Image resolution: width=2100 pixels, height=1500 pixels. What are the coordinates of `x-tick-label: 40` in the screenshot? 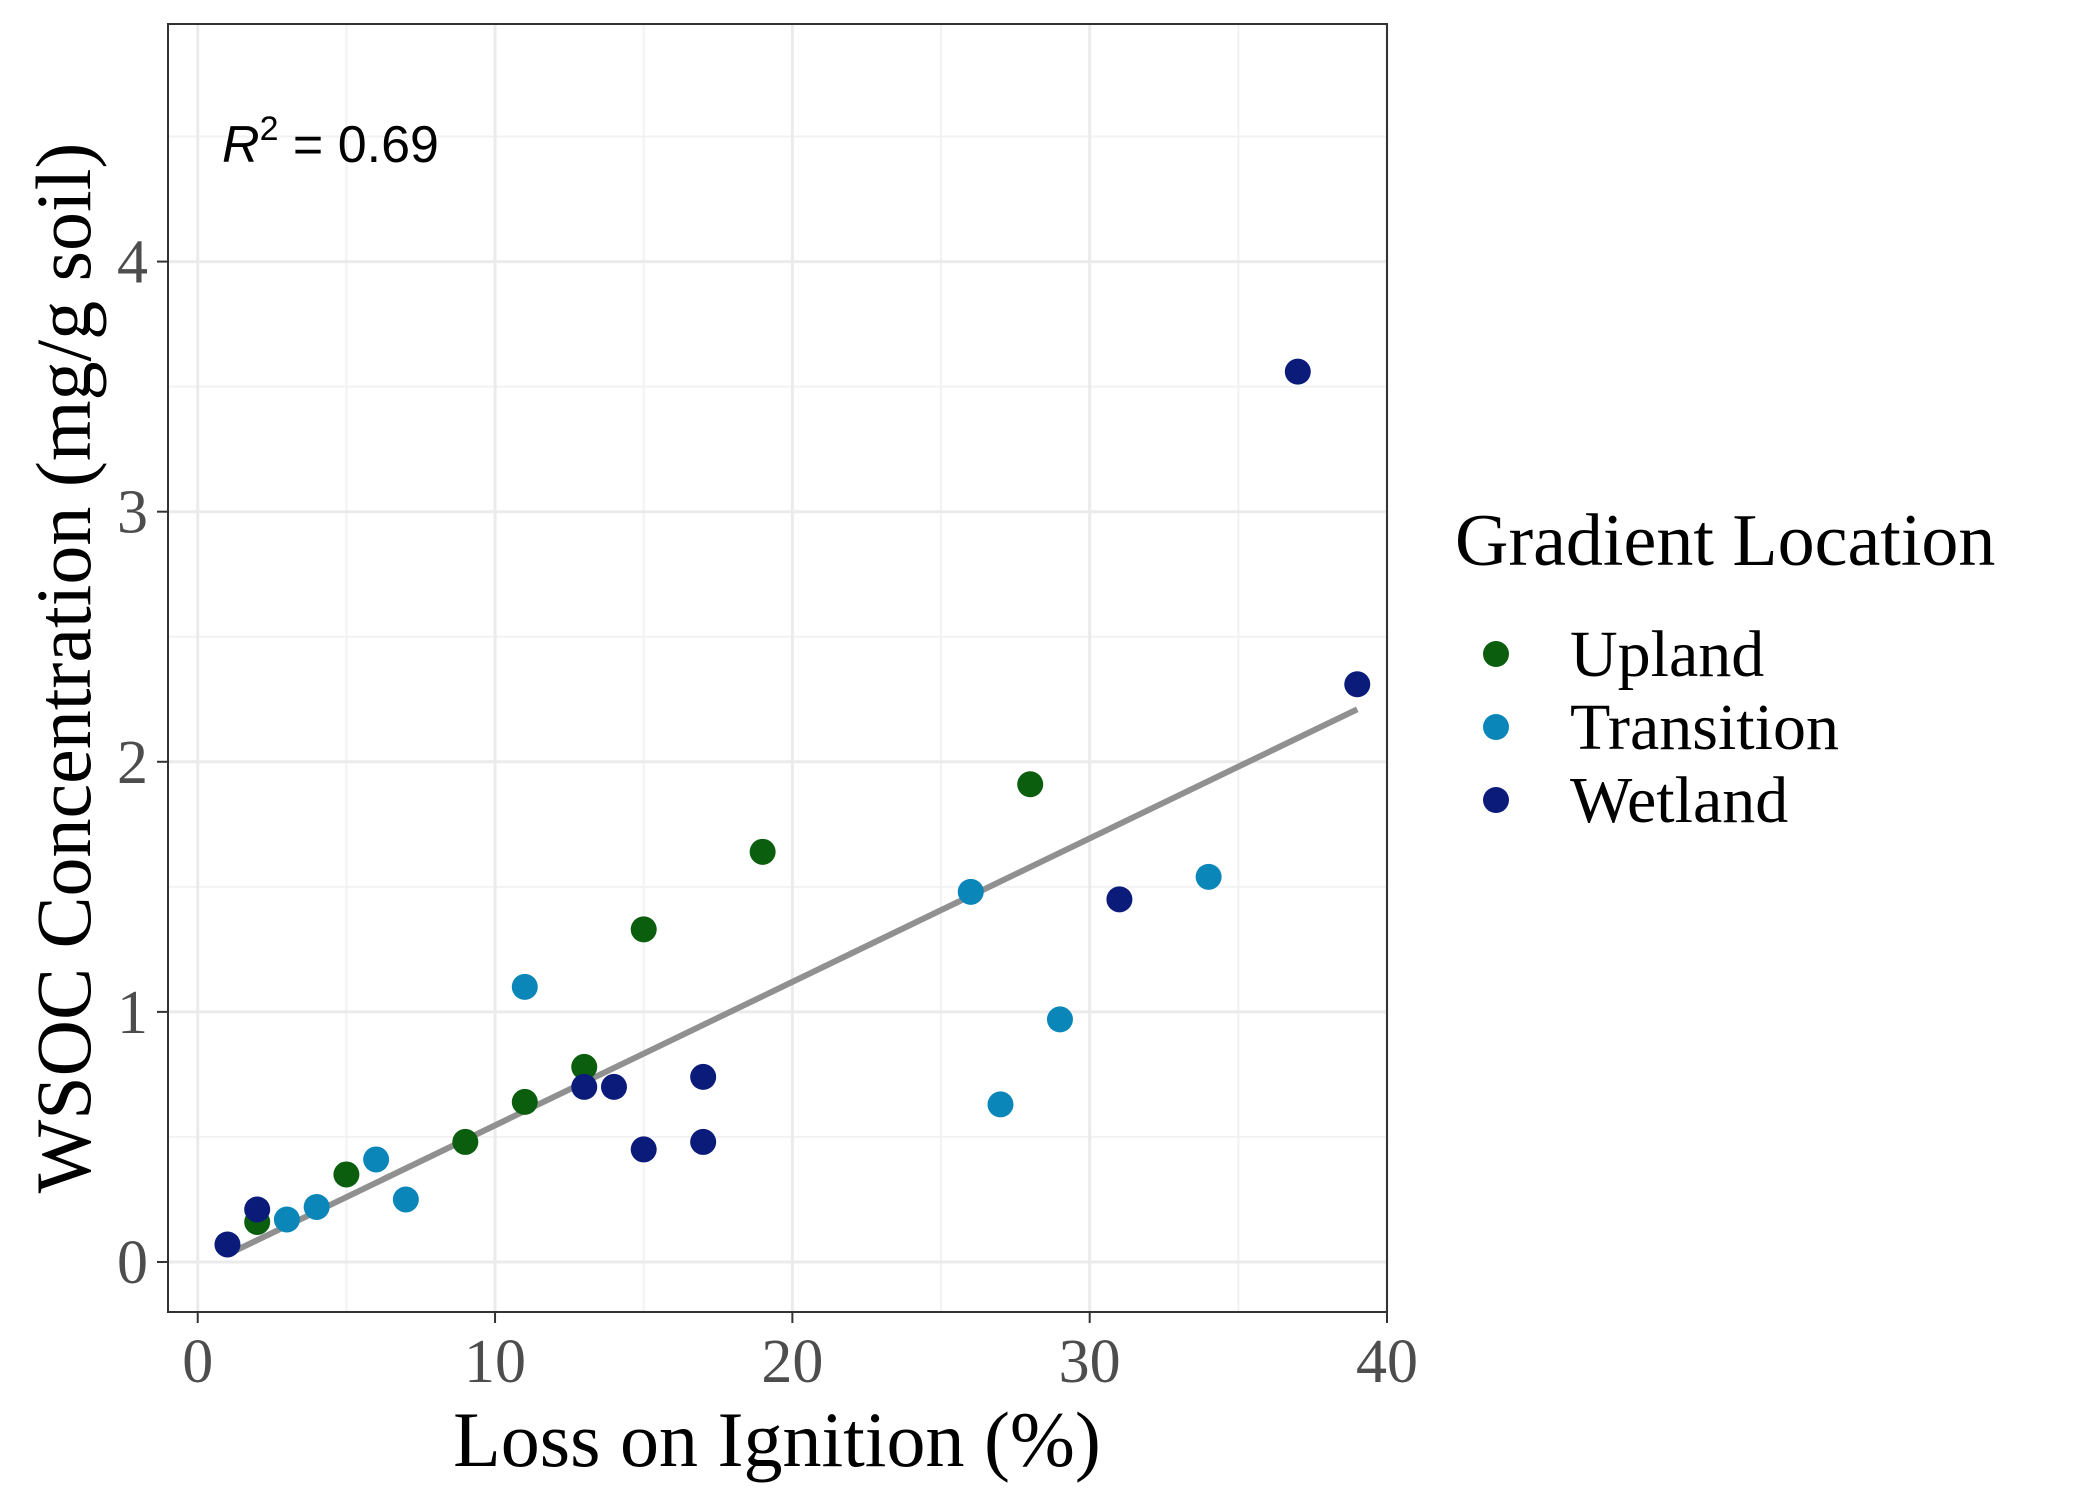 It's located at (1387, 1362).